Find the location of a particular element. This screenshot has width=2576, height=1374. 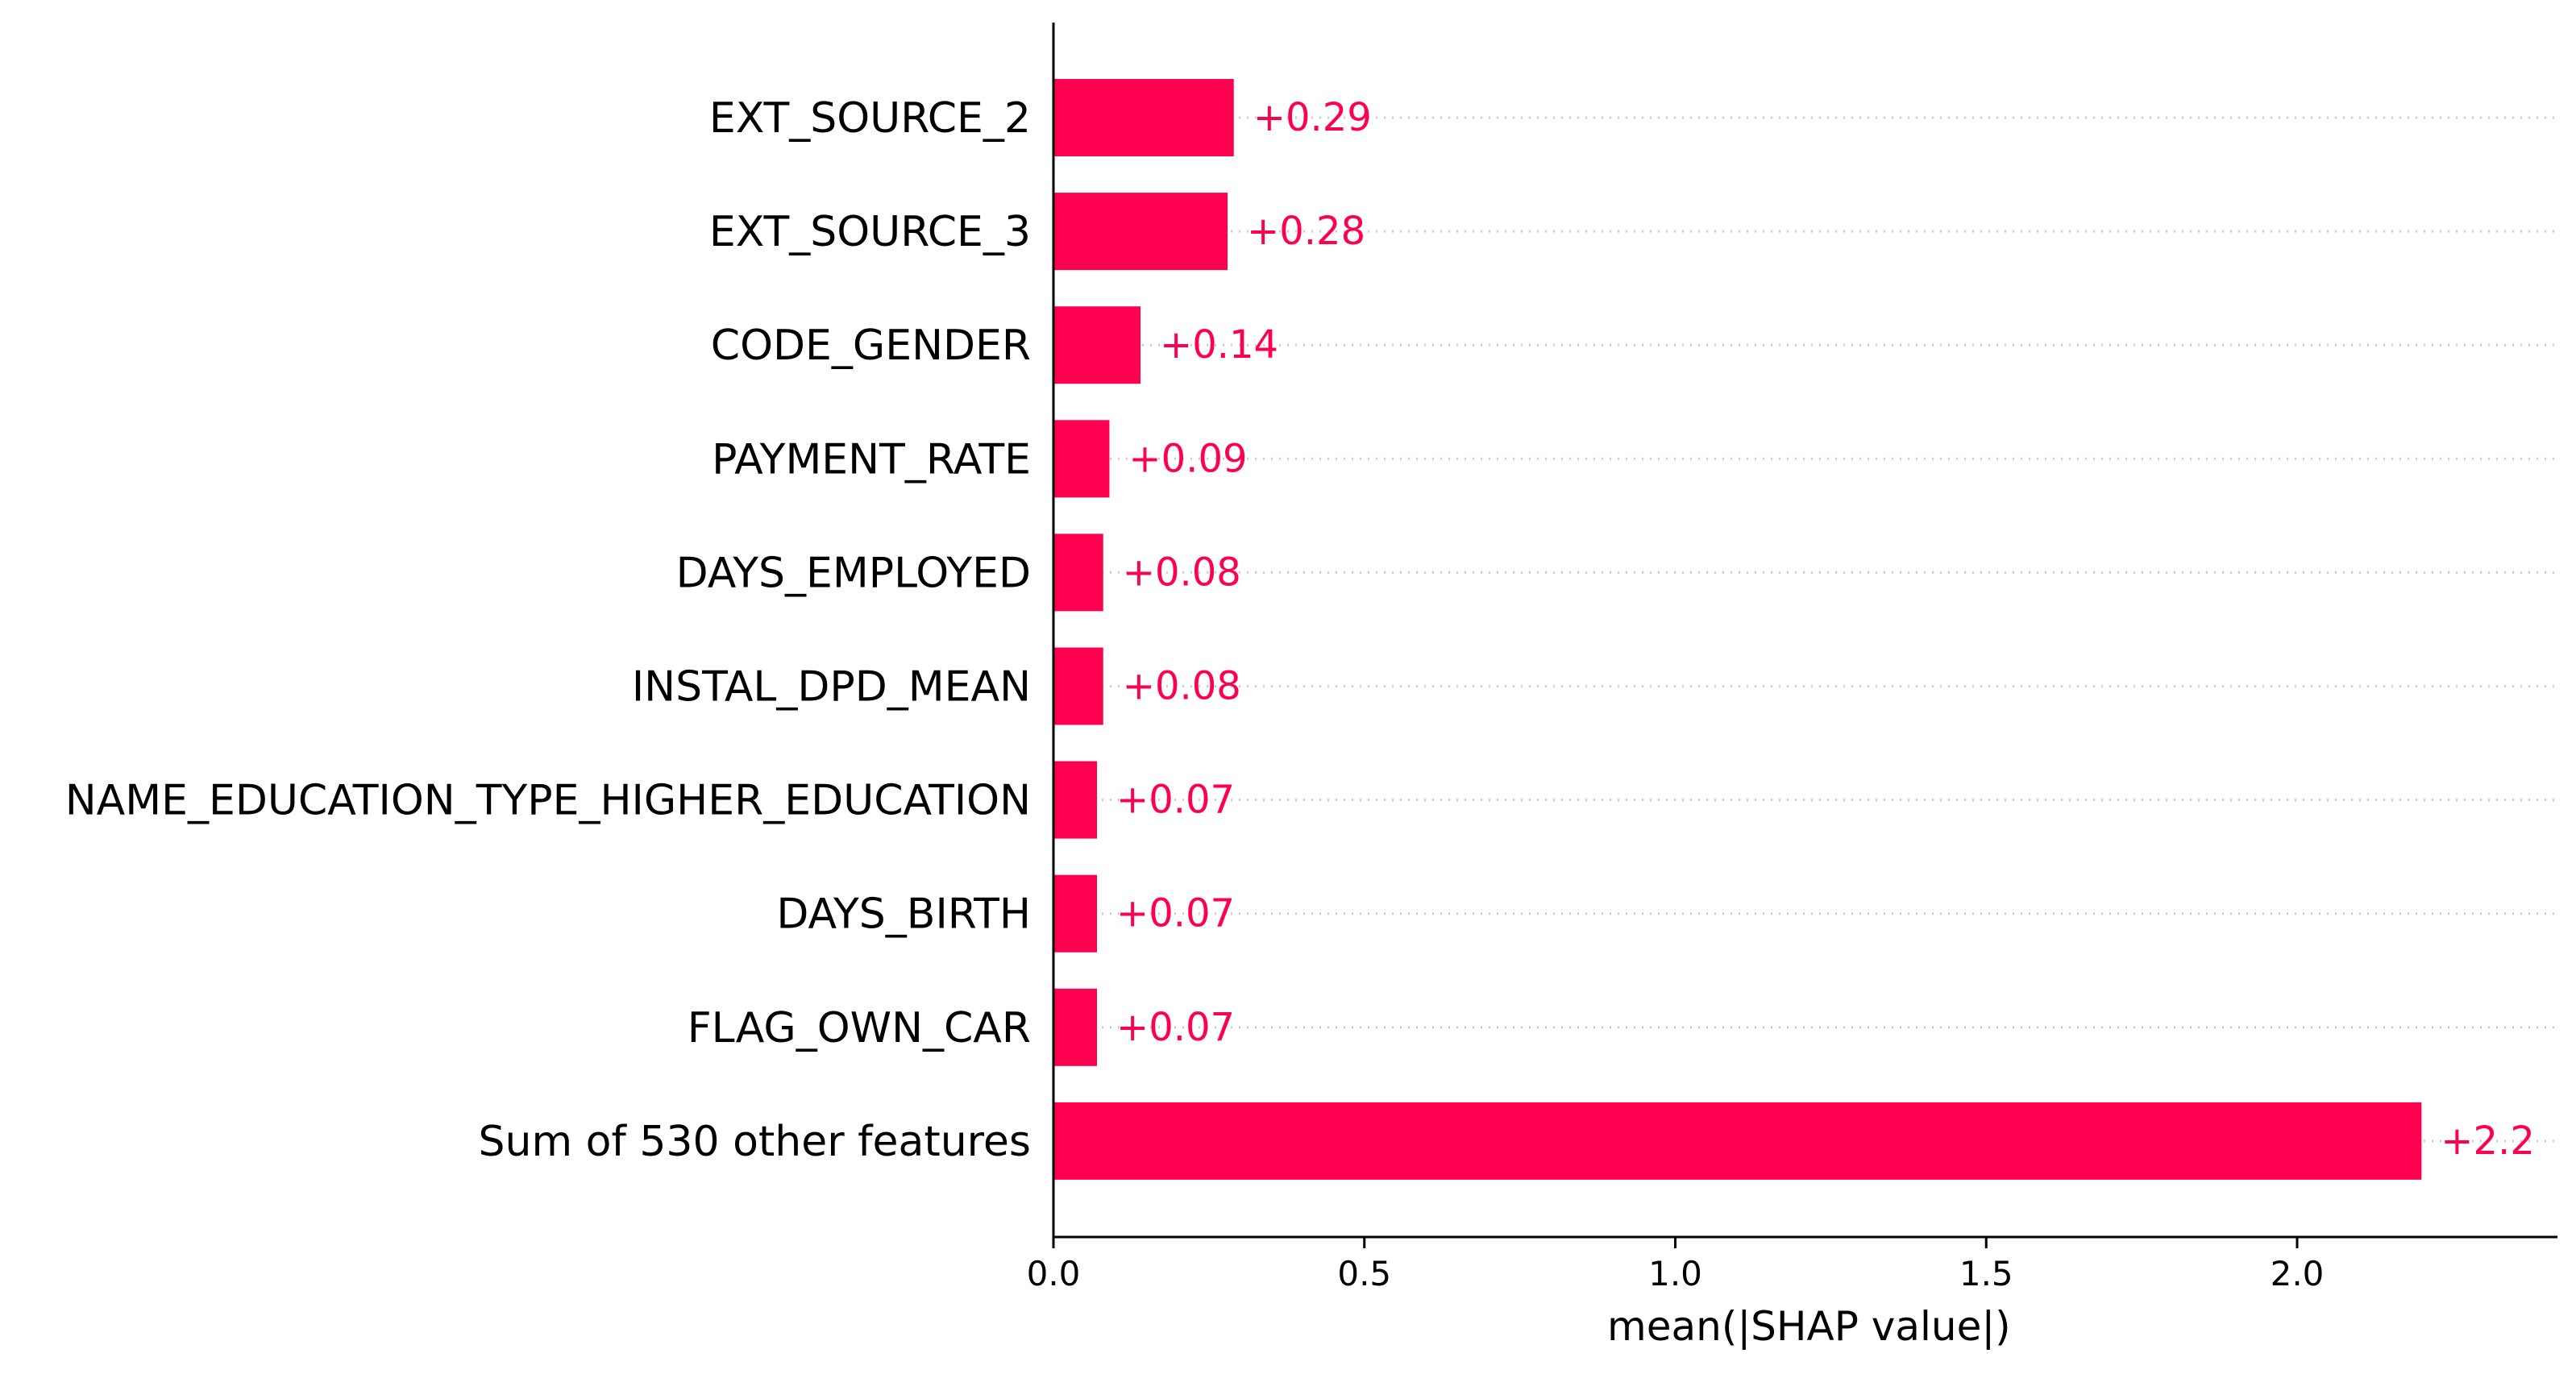

feature-label: PAYMENT_RATE is located at coordinates (871, 459).